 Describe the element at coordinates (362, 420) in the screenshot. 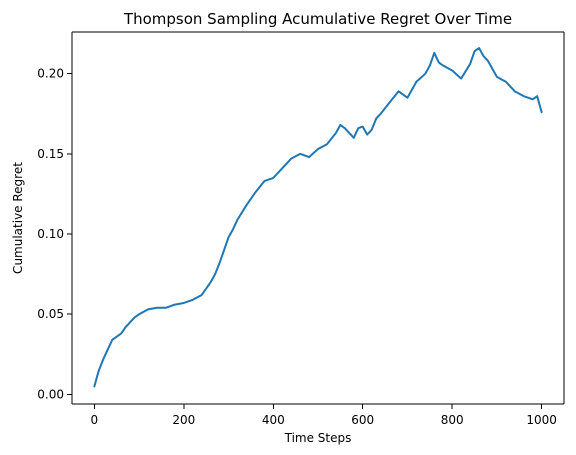

I see `x-tick-label: 600` at that location.